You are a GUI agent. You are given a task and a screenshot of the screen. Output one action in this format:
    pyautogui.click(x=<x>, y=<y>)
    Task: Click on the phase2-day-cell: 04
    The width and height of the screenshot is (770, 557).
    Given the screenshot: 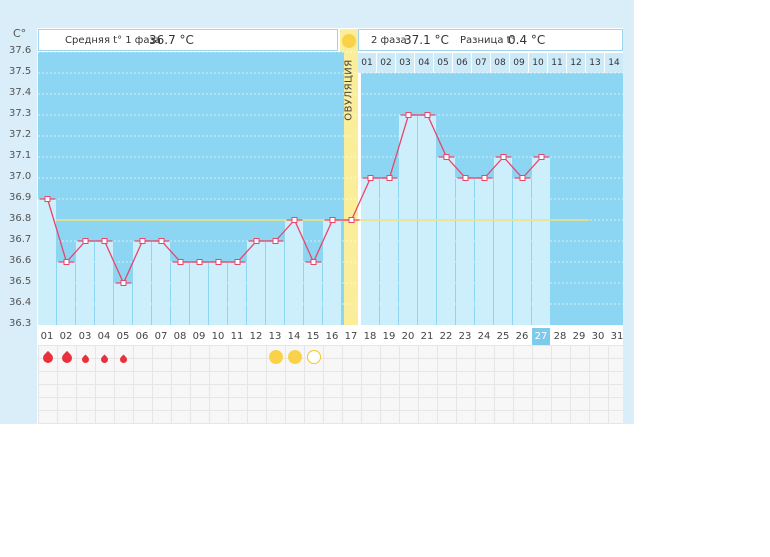 What is the action you would take?
    pyautogui.click(x=424, y=63)
    